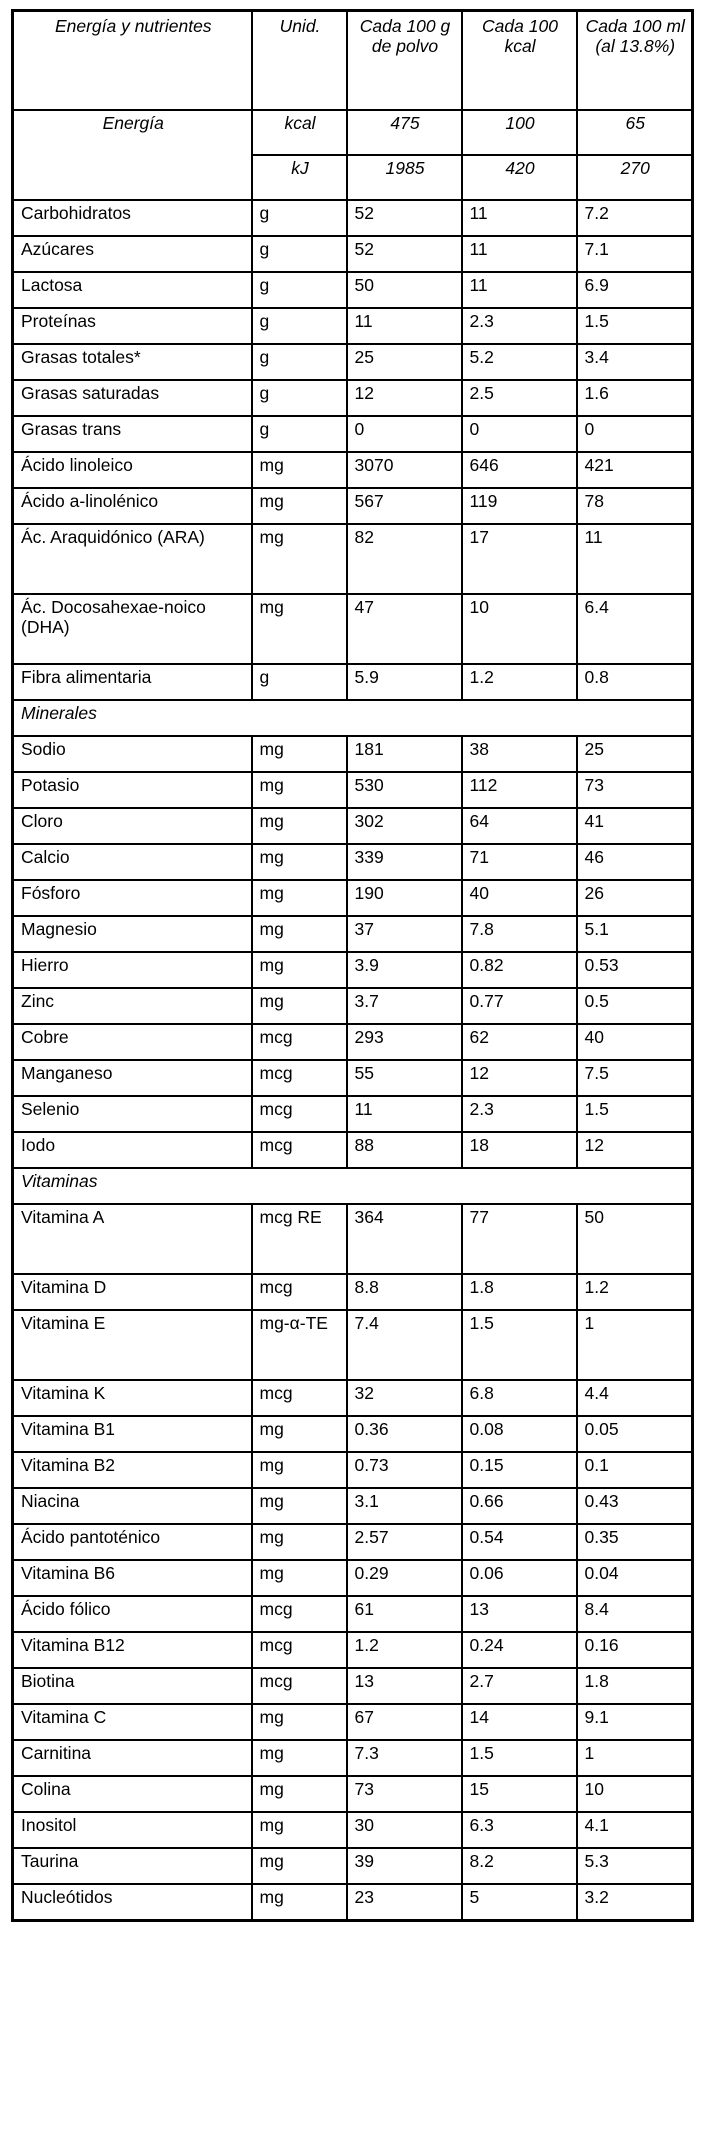  What do you see at coordinates (404, 506) in the screenshot?
I see `value-per-100g: 567` at bounding box center [404, 506].